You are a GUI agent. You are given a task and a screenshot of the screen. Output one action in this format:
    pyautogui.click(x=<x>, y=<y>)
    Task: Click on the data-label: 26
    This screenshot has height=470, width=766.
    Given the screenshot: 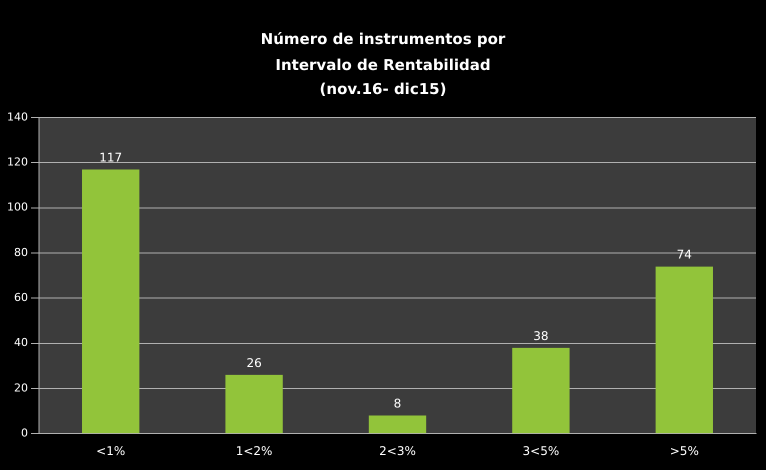 What is the action you would take?
    pyautogui.click(x=254, y=363)
    